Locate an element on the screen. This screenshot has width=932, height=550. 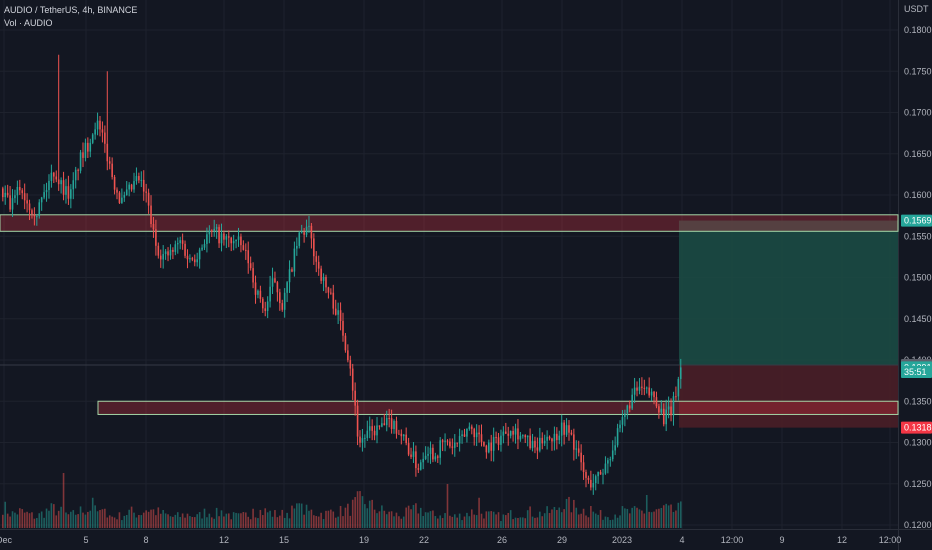
position-target-zone is located at coordinates (788, 292).